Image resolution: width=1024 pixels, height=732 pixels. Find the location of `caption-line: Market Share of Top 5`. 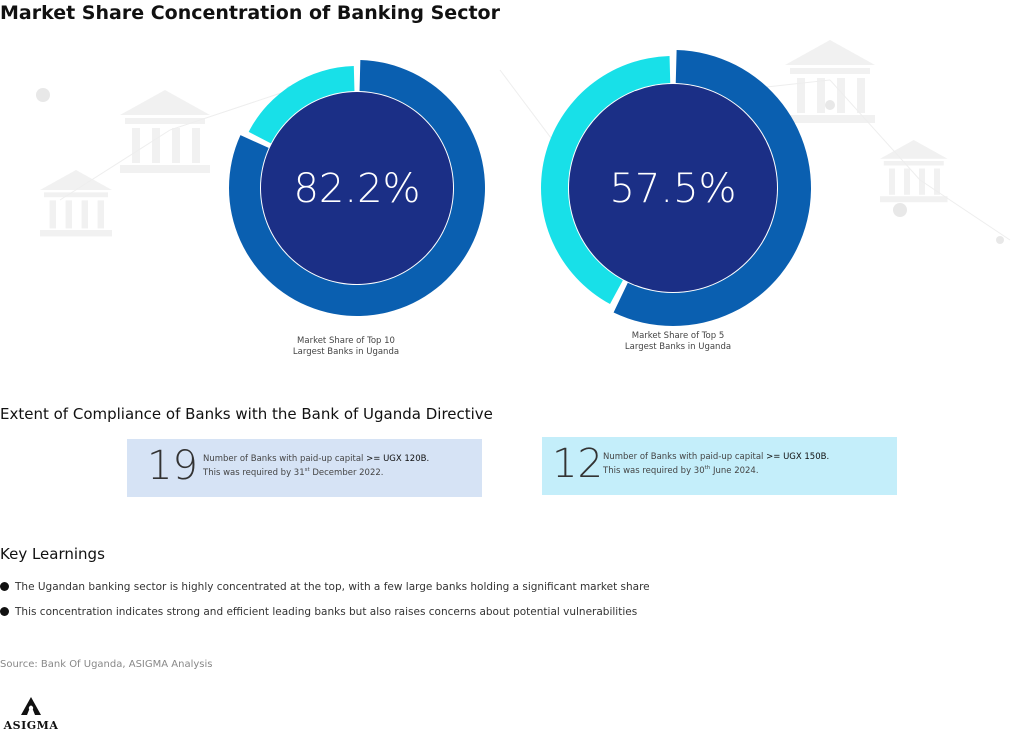

caption-line: Market Share of Top 5 is located at coordinates (678, 336).